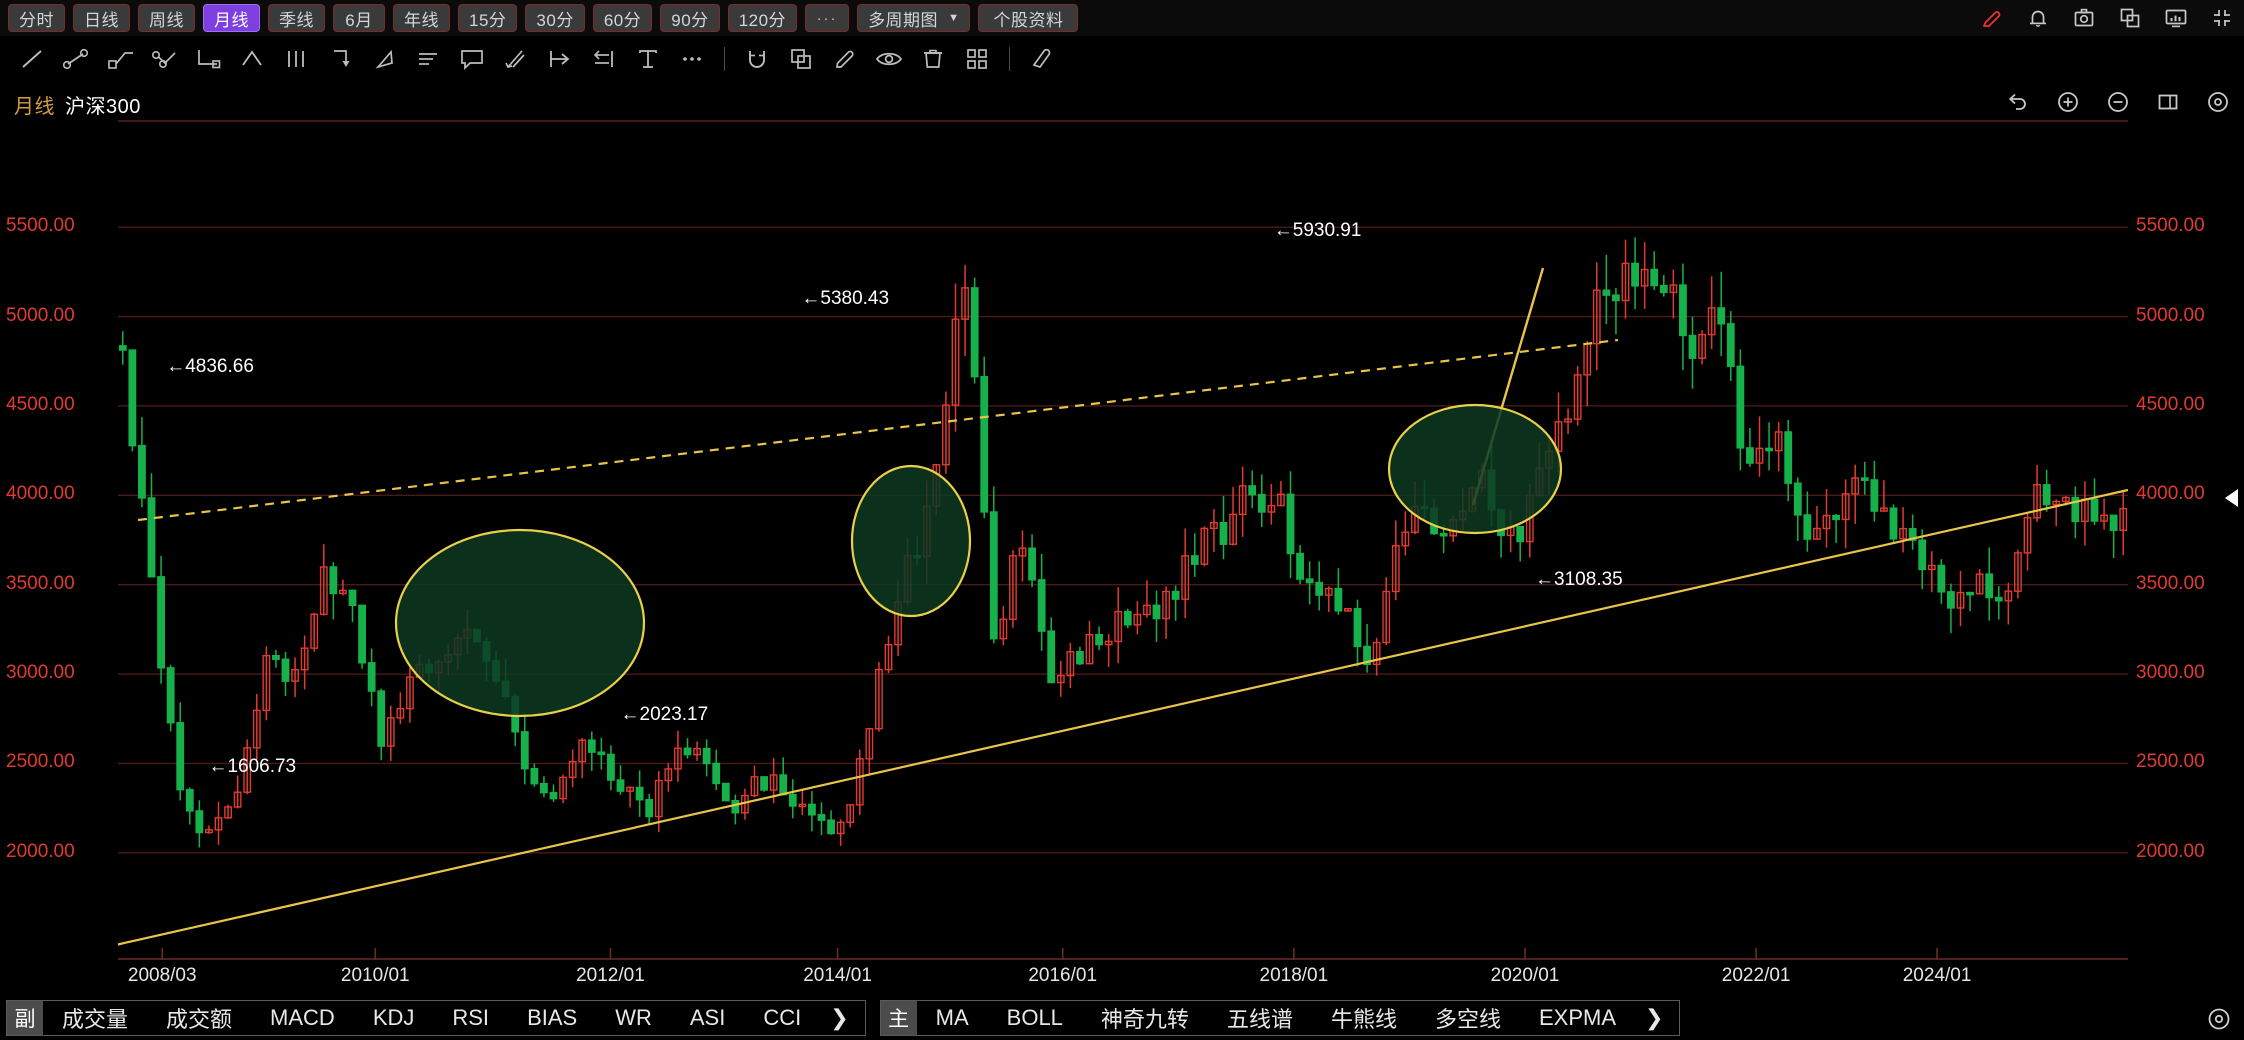  I want to click on trendline-icon, so click(32, 59).